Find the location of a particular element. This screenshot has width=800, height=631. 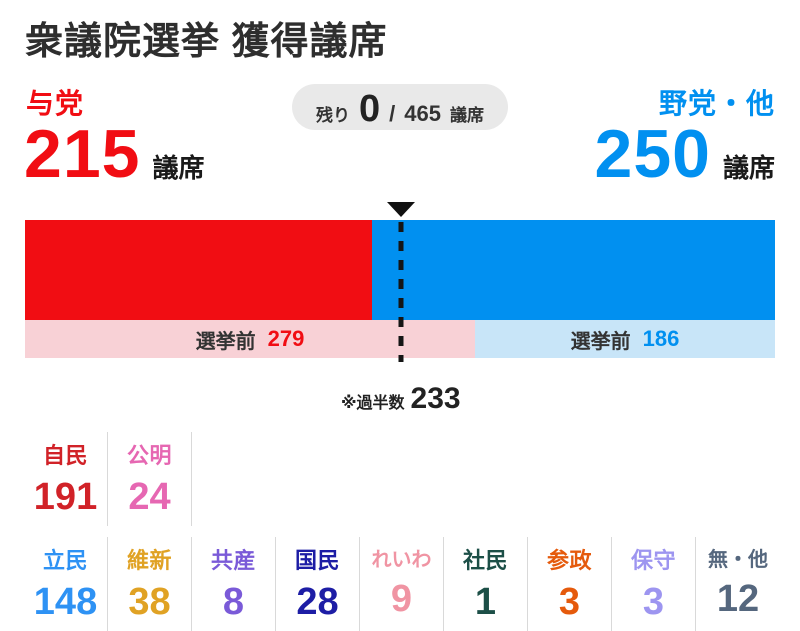

ruling-parties-row: 自民 191 公明 24 is located at coordinates (108, 479).